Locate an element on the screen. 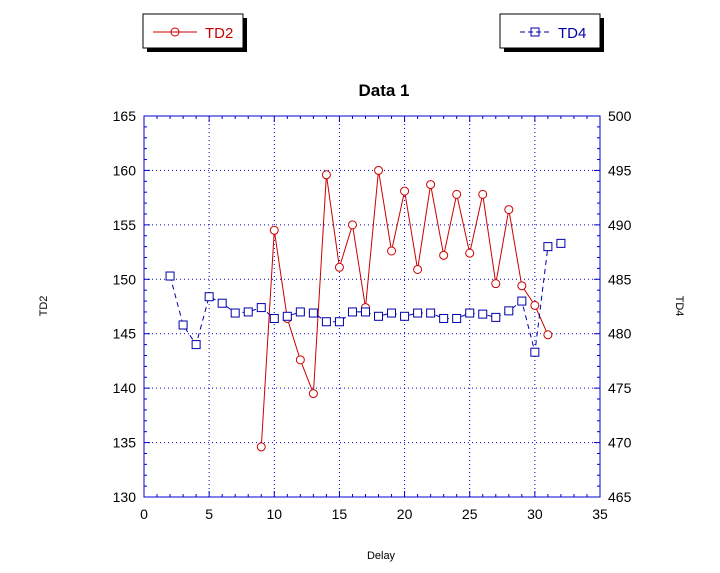  y-right-tick-label: 470 is located at coordinates (620, 443).